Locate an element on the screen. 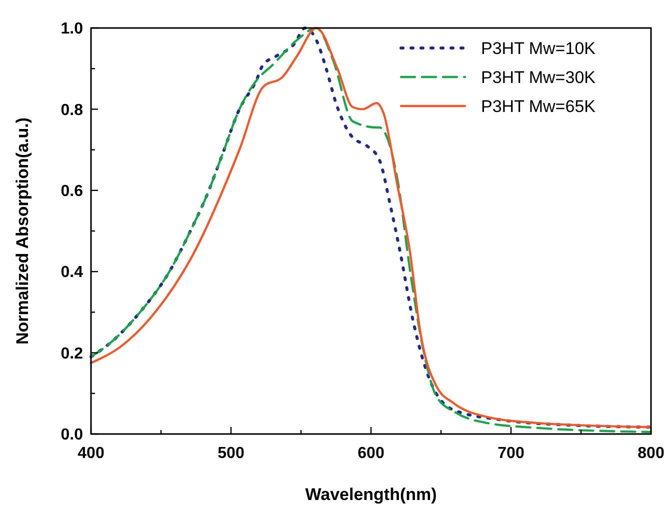 This screenshot has height=506, width=670. x-tick-label: 700 is located at coordinates (511, 453).